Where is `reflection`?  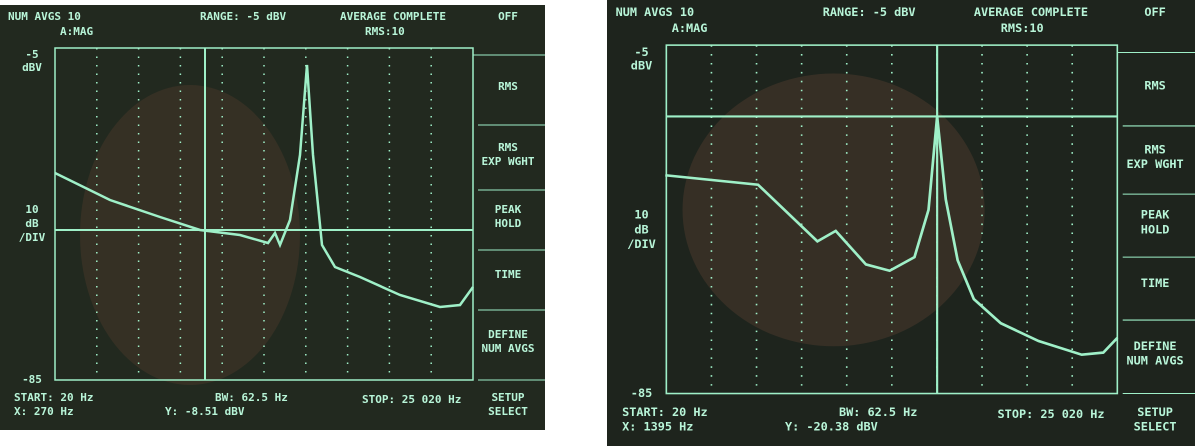 reflection is located at coordinates (190, 235).